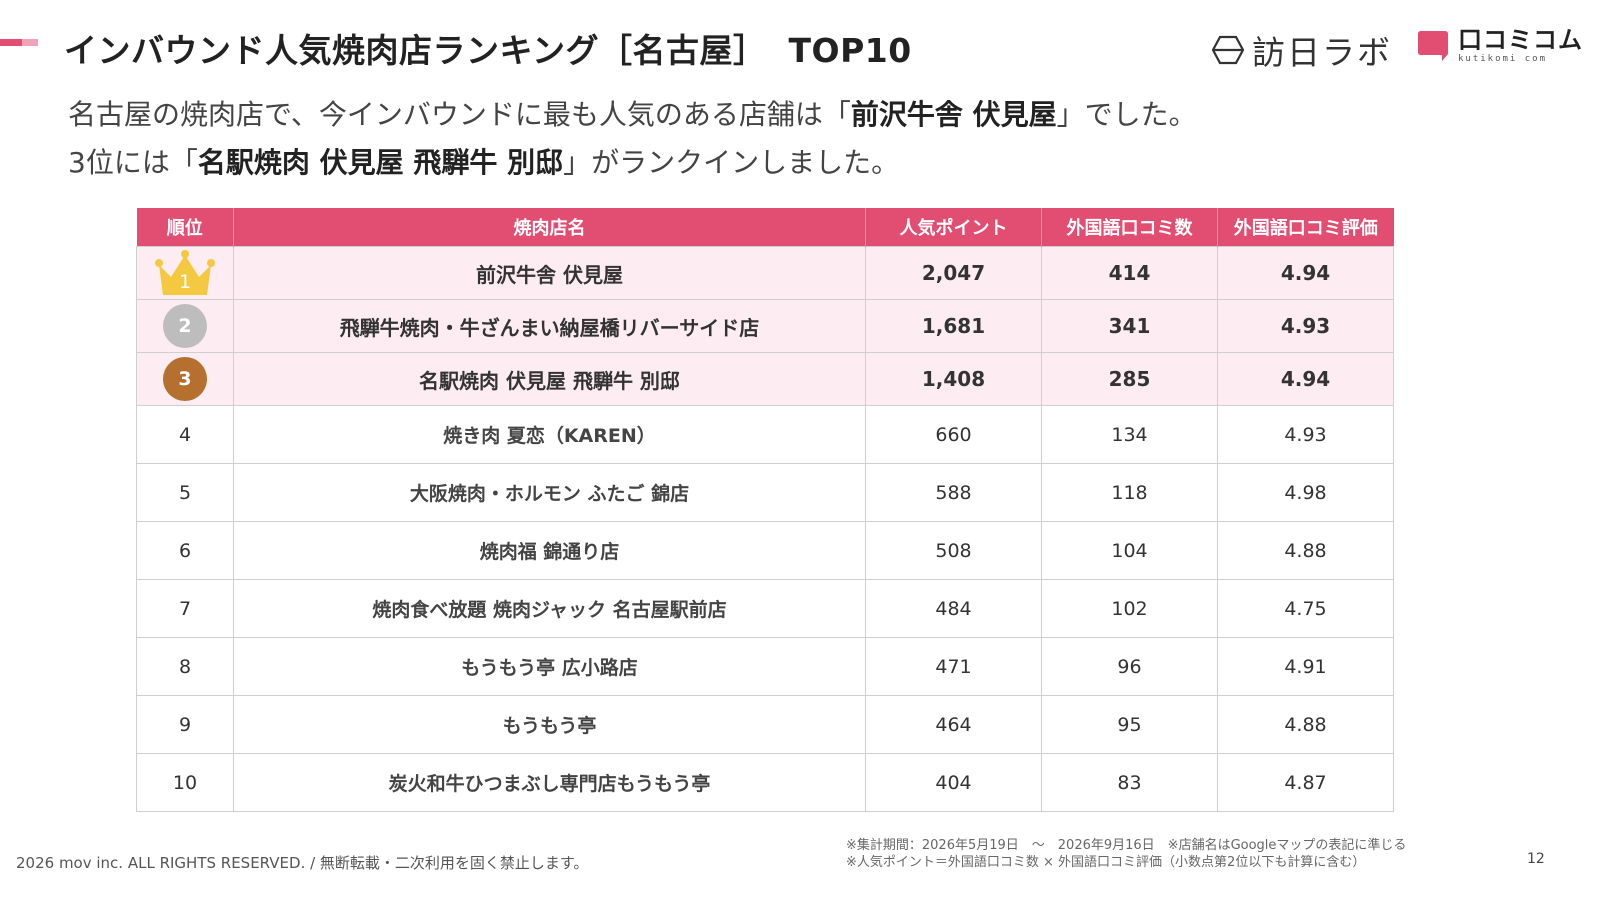  I want to click on review-rating: 4.91, so click(1305, 666).